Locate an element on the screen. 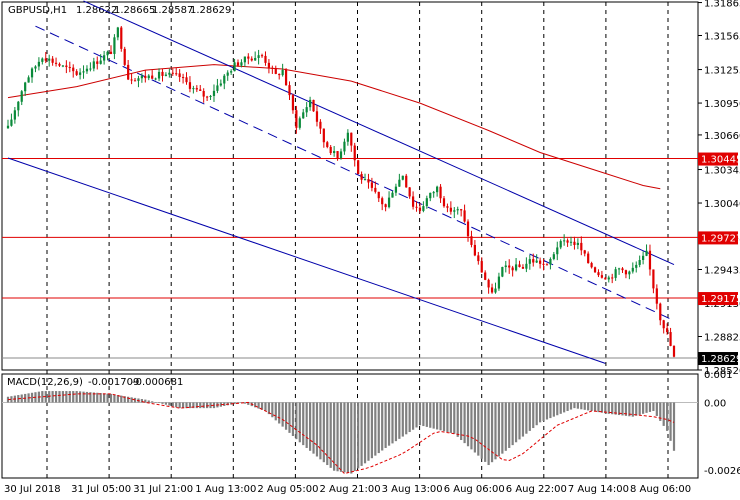 This screenshot has width=740, height=500. macd-y-tick-label: 0.00 is located at coordinates (715, 403).